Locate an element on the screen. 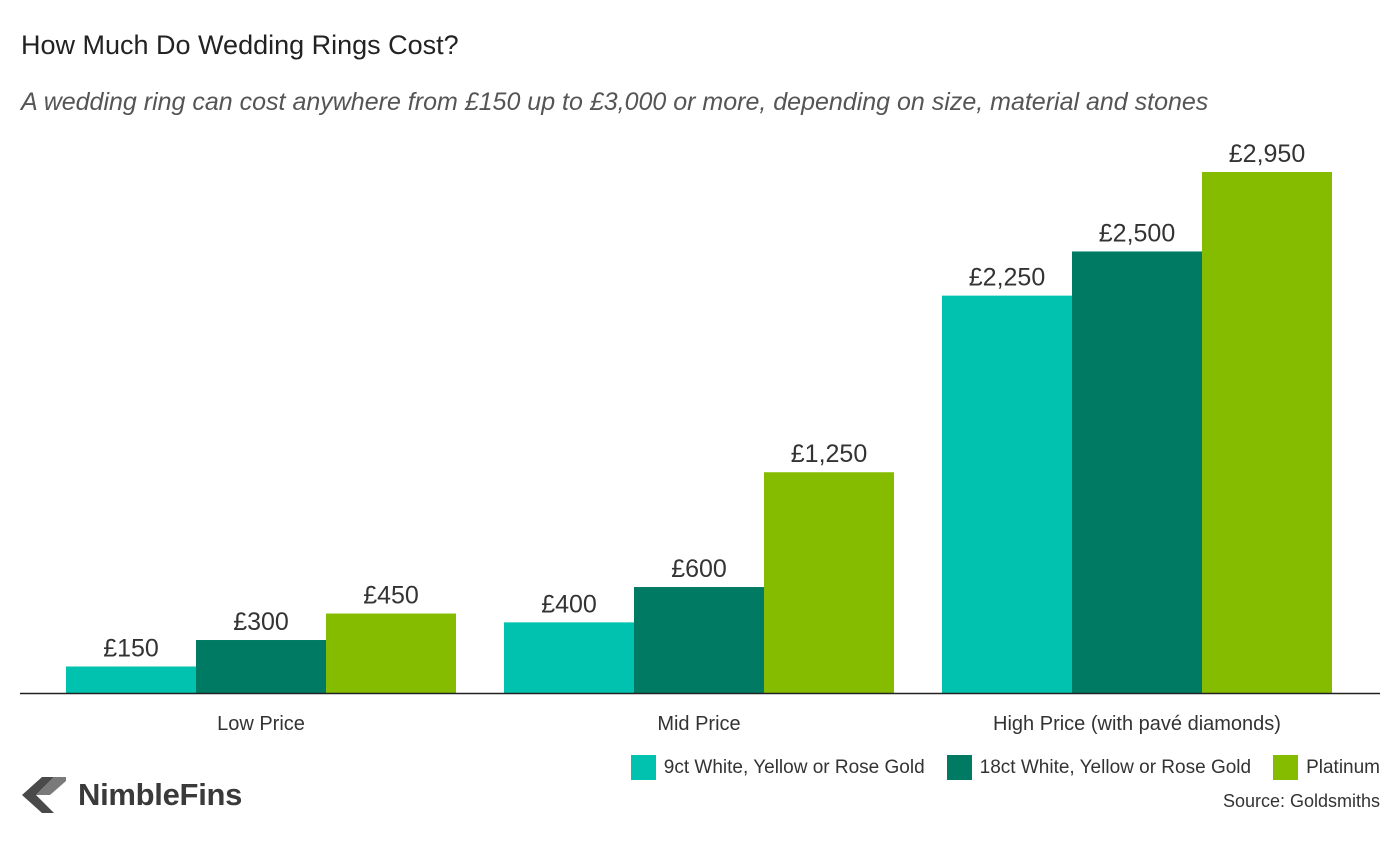 Image resolution: width=1400 pixels, height=842 pixels. bar-high-18ct-gold is located at coordinates (1137, 472).